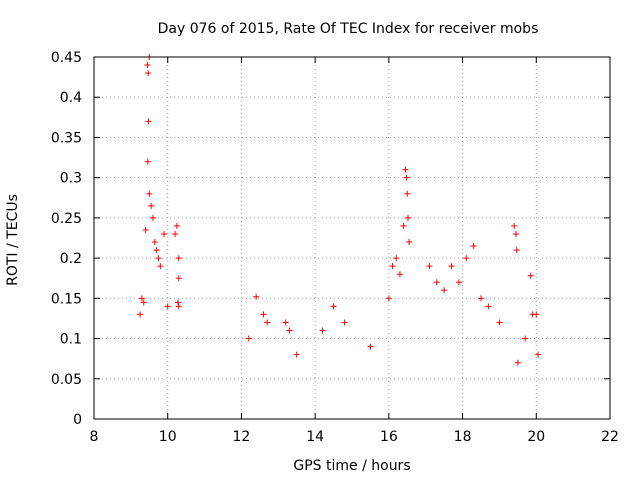 The width and height of the screenshot is (640, 480). Describe the element at coordinates (66, 380) in the screenshot. I see `y-tick-label: 0.05` at that location.